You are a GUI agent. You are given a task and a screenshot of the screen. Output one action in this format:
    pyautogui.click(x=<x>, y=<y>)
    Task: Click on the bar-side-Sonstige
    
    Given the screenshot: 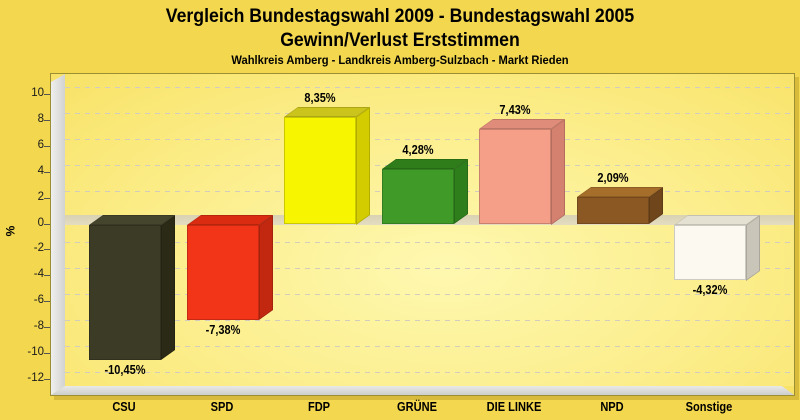 What is the action you would take?
    pyautogui.click(x=753, y=247)
    